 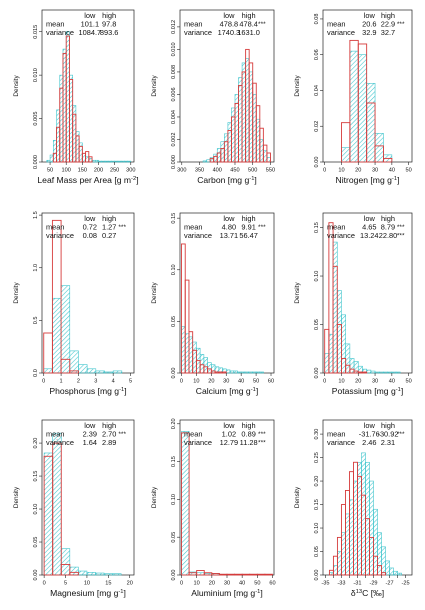 What do you see at coordinates (256, 382) in the screenshot?
I see `x-tick-label: 50` at bounding box center [256, 382].